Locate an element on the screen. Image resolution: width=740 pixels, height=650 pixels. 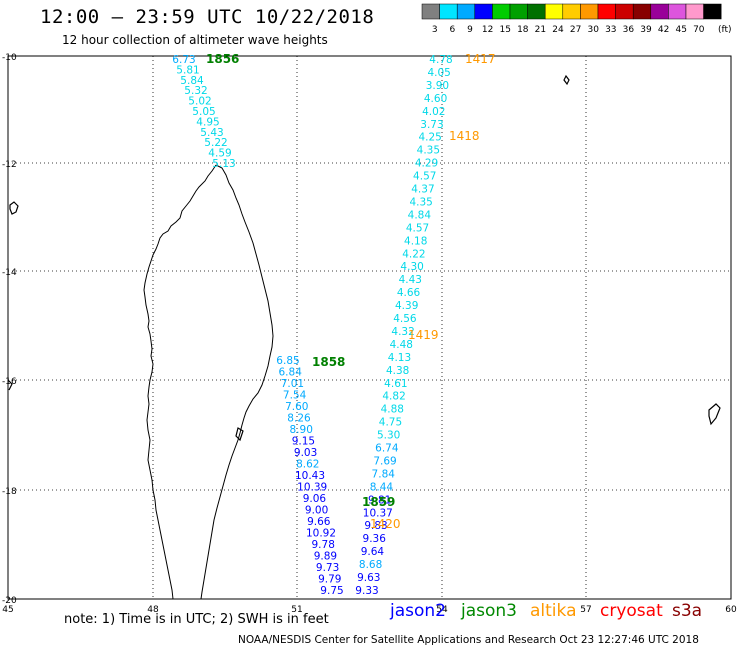
track-1417-value: 4.66 is located at coordinates (409, 293).